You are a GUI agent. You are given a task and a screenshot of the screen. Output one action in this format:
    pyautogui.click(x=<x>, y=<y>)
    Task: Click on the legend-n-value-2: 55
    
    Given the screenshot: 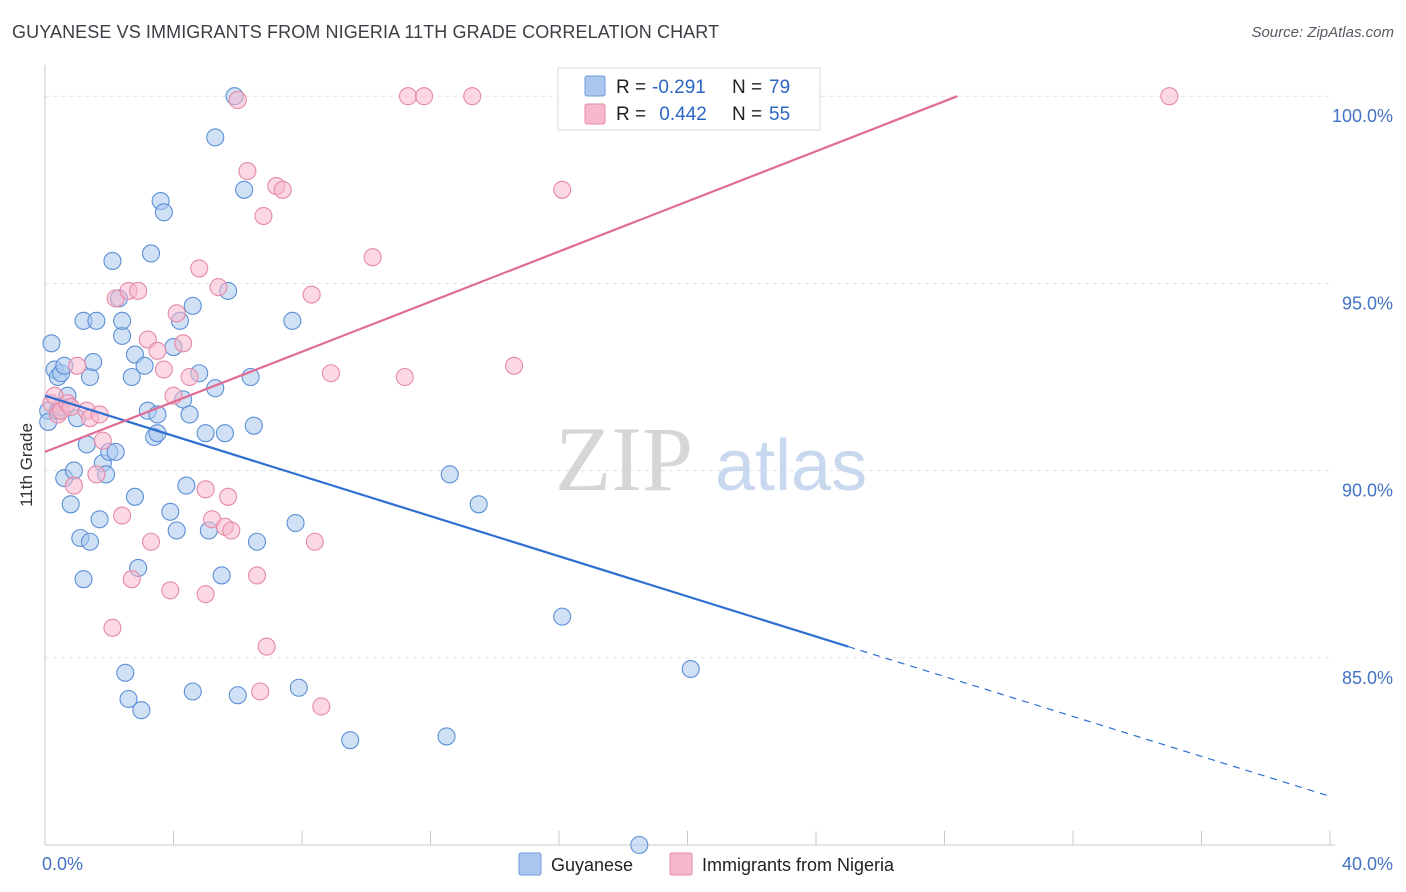 What is the action you would take?
    pyautogui.click(x=779, y=114)
    